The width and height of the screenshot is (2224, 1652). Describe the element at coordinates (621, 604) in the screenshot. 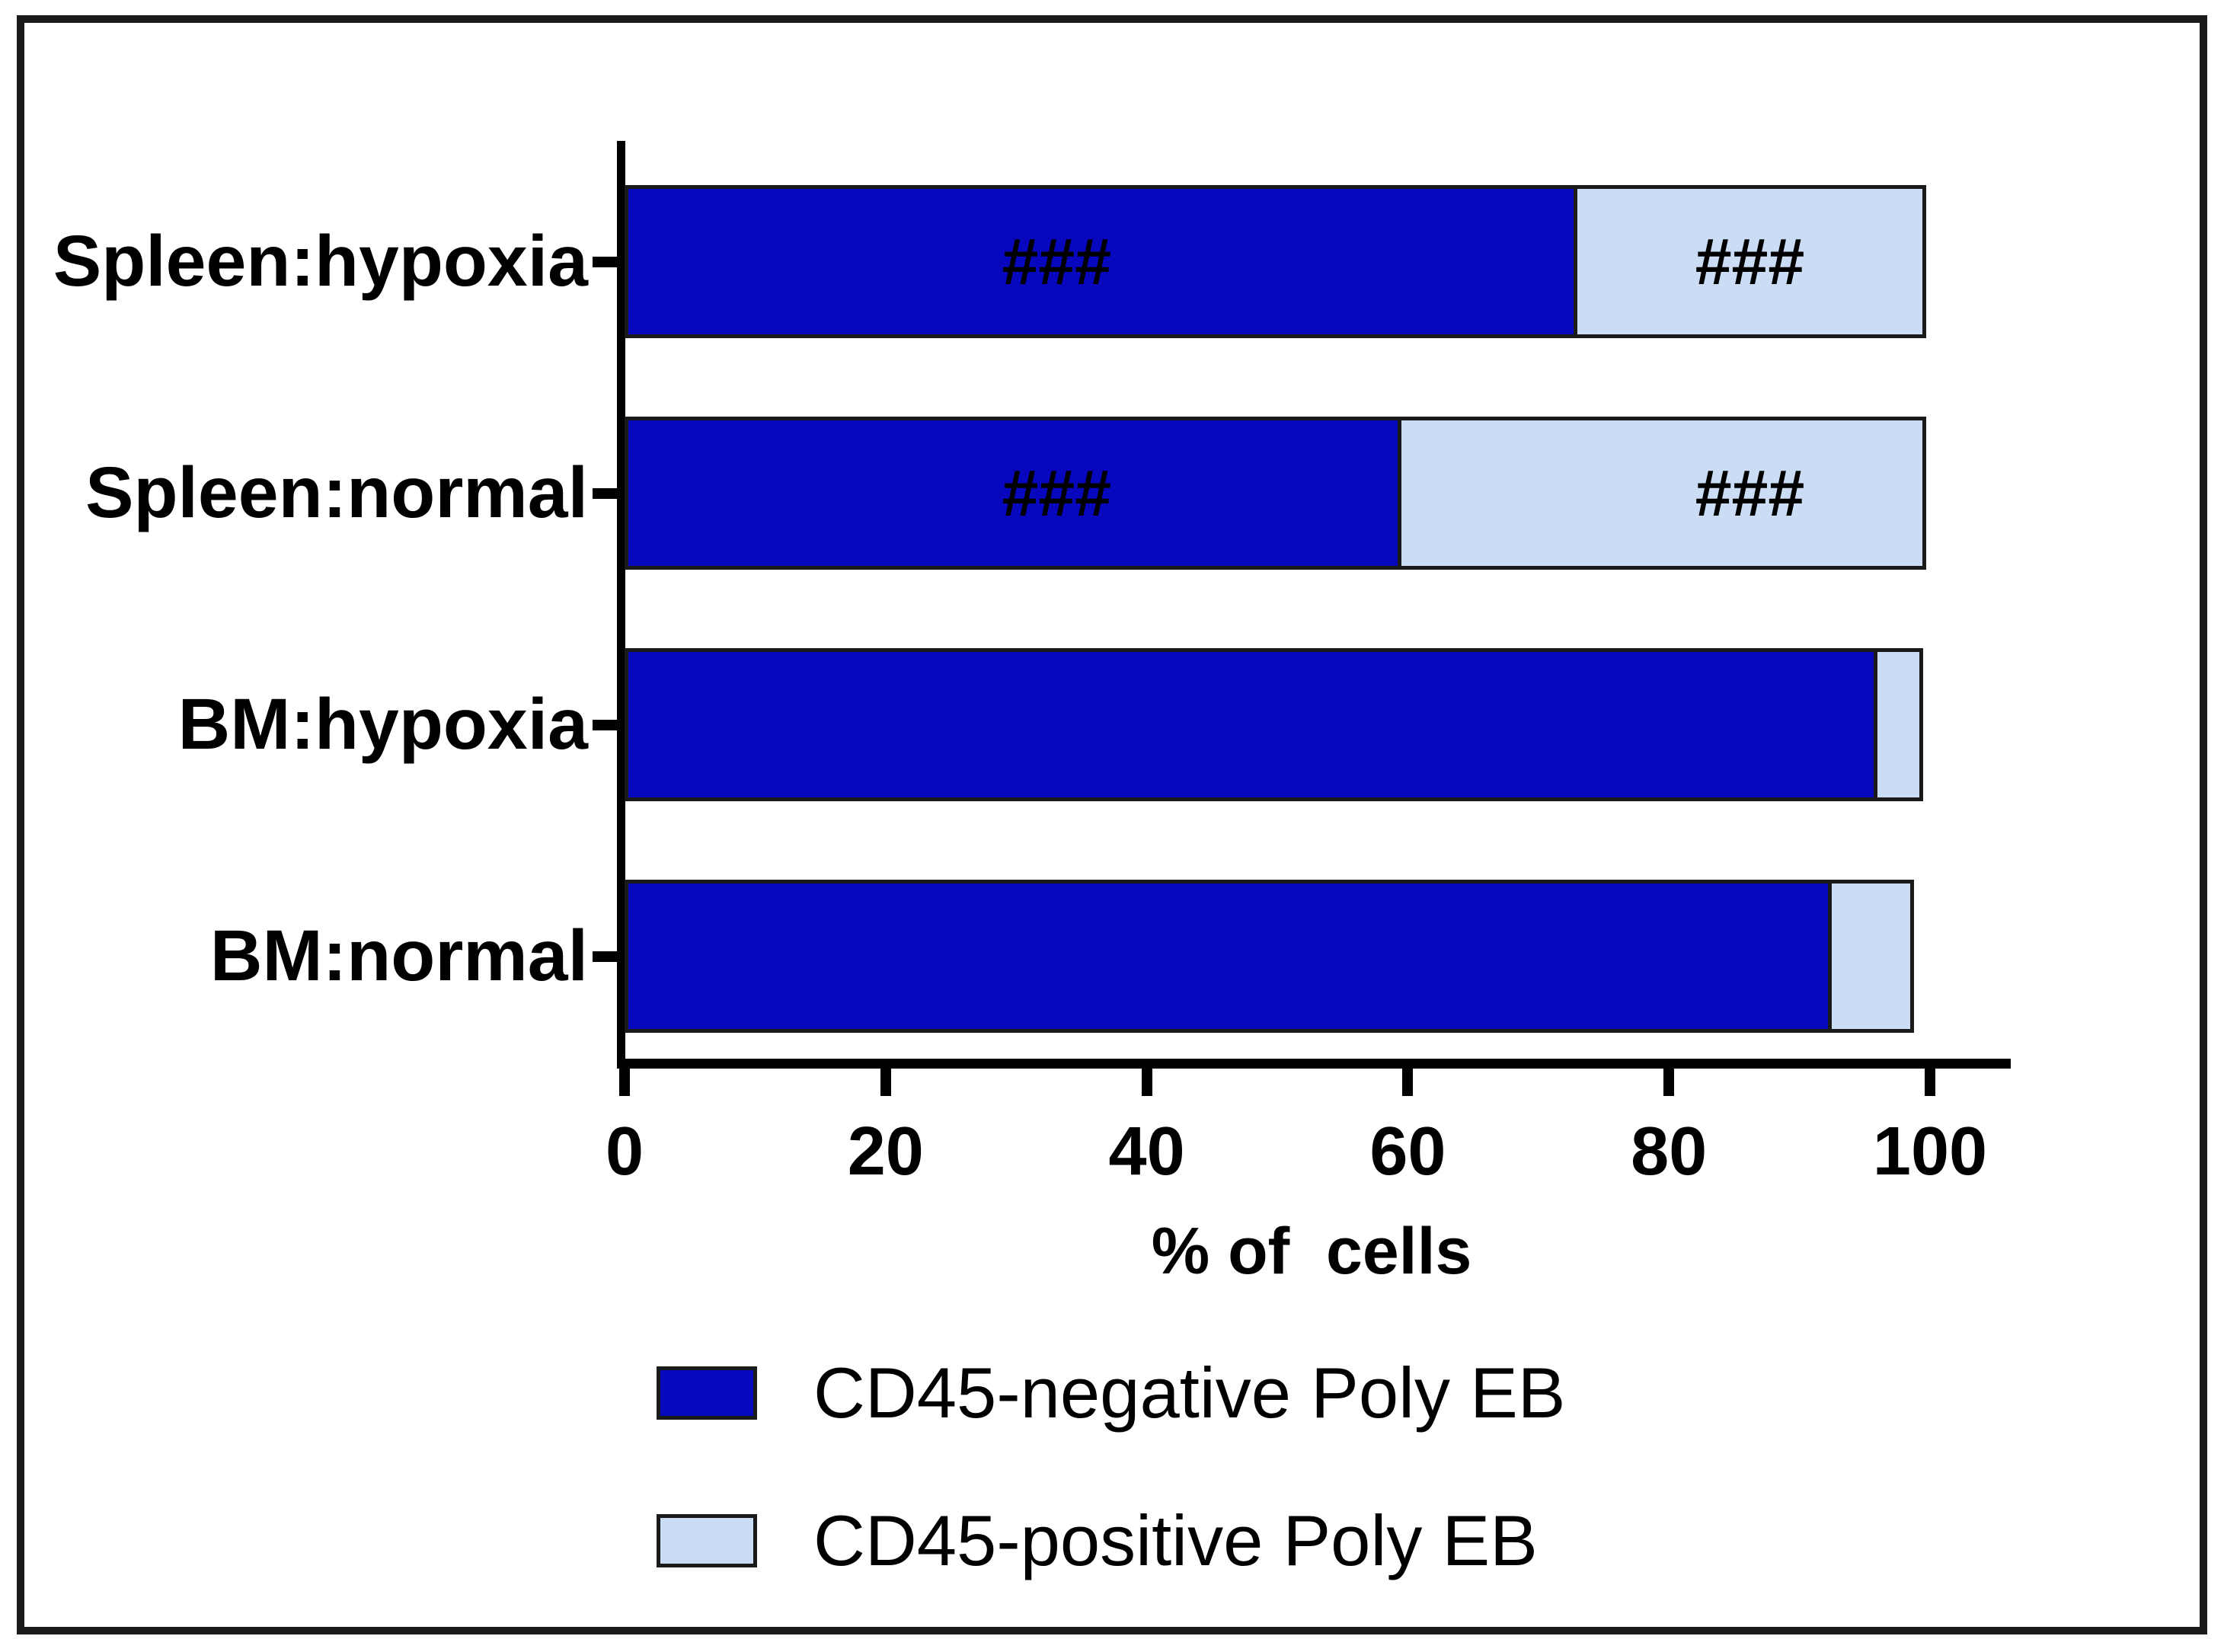

I see `y-axis-line` at that location.